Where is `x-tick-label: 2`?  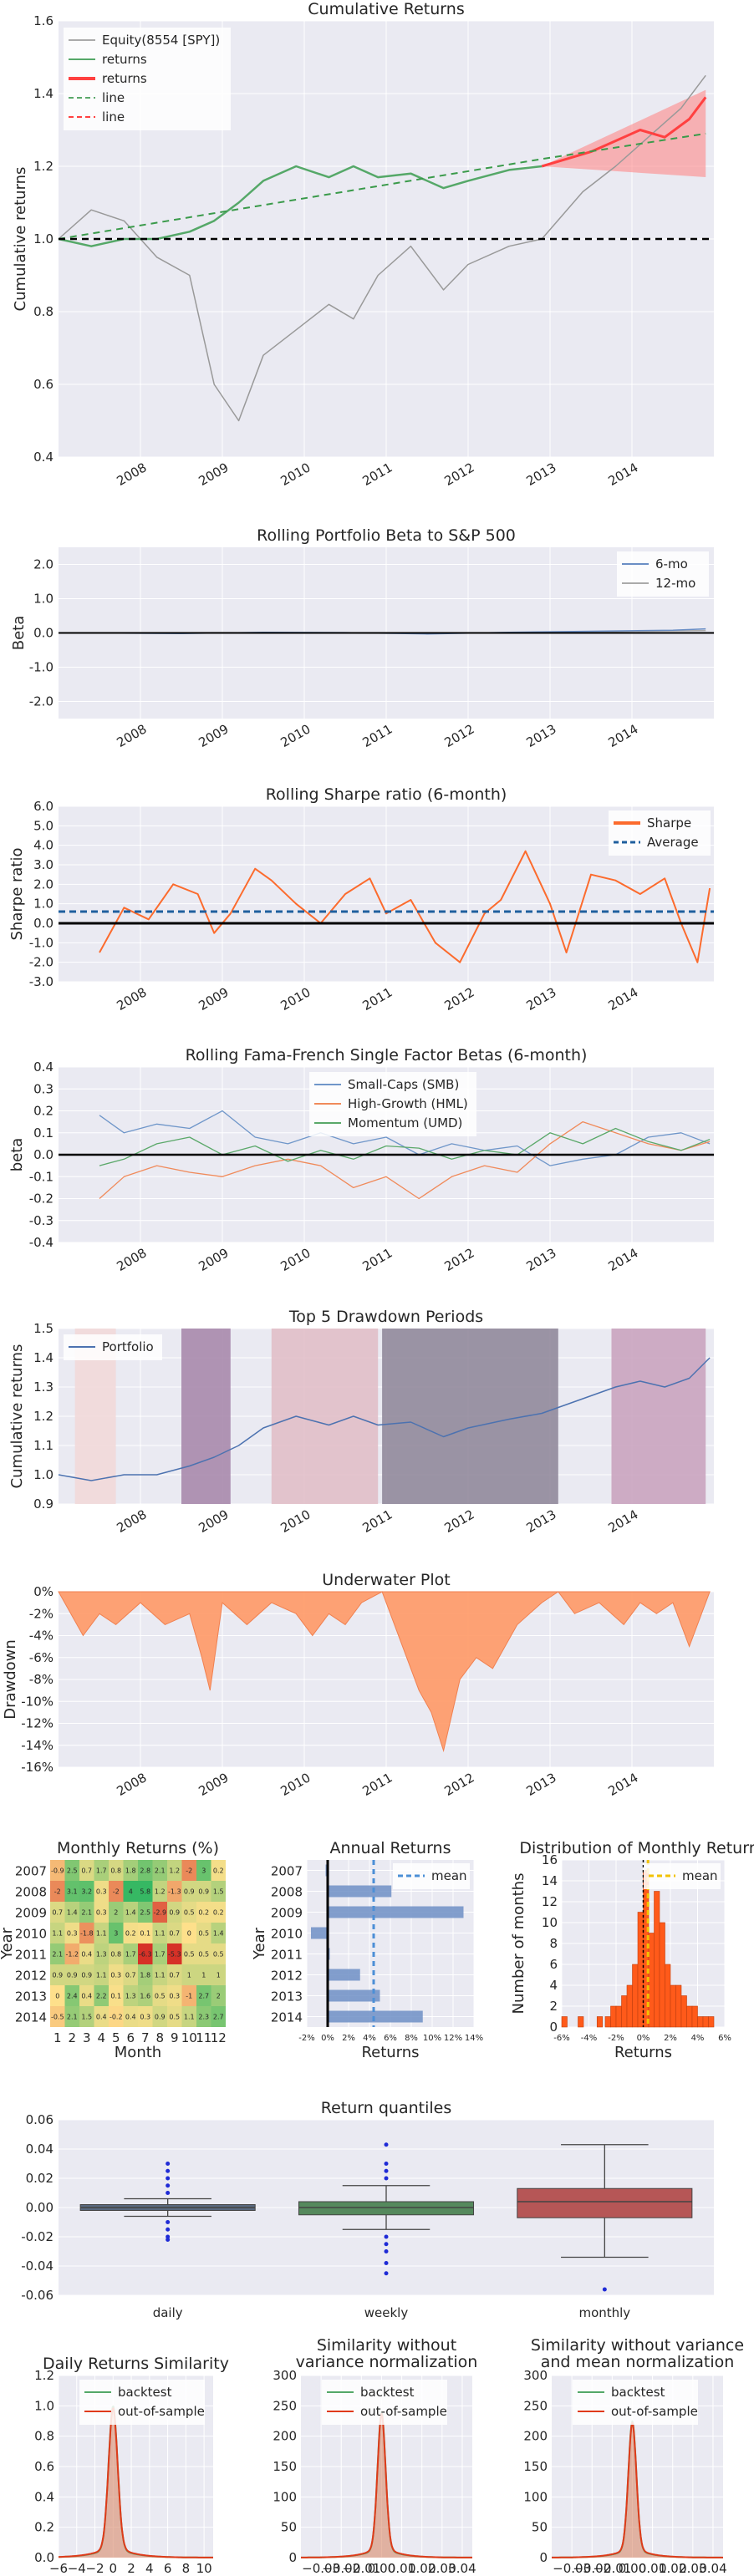
x-tick-label: 2 is located at coordinates (131, 2567).